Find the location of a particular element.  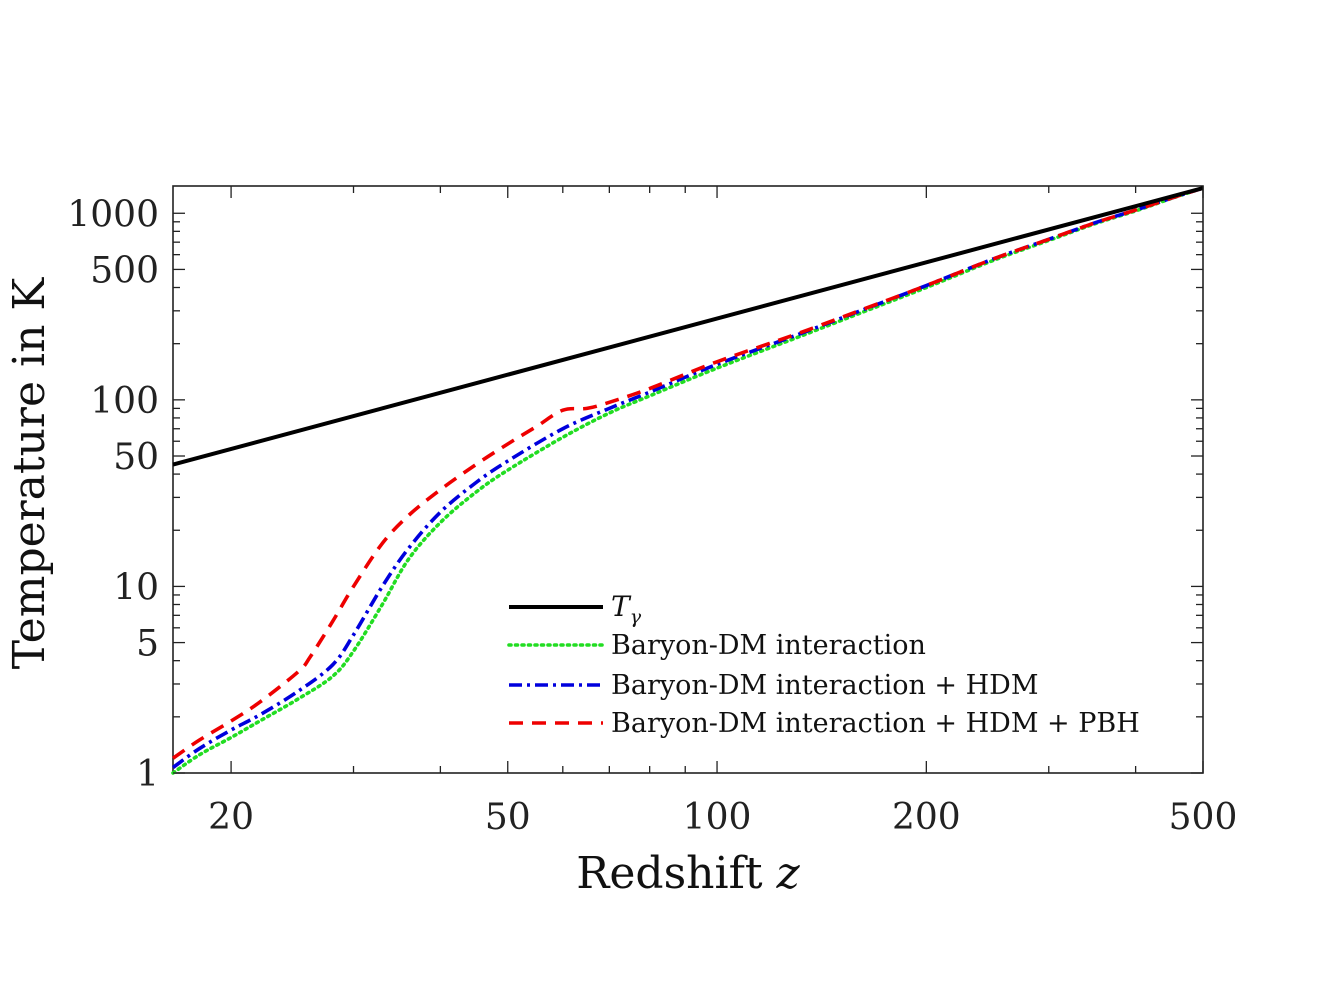

legend-label-0: Tγ is located at coordinates (626, 609).